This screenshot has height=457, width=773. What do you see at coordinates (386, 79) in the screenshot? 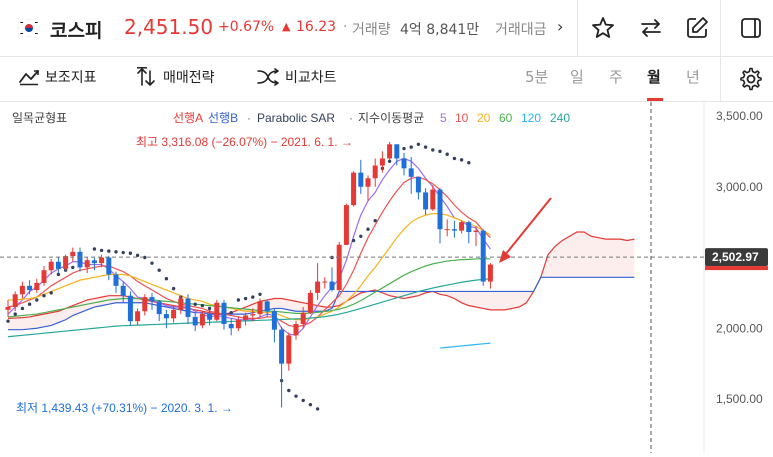
I see `chart-toolbar: 보조지표 매매전략 비교차트 5분 일 주 월 년` at bounding box center [386, 79].